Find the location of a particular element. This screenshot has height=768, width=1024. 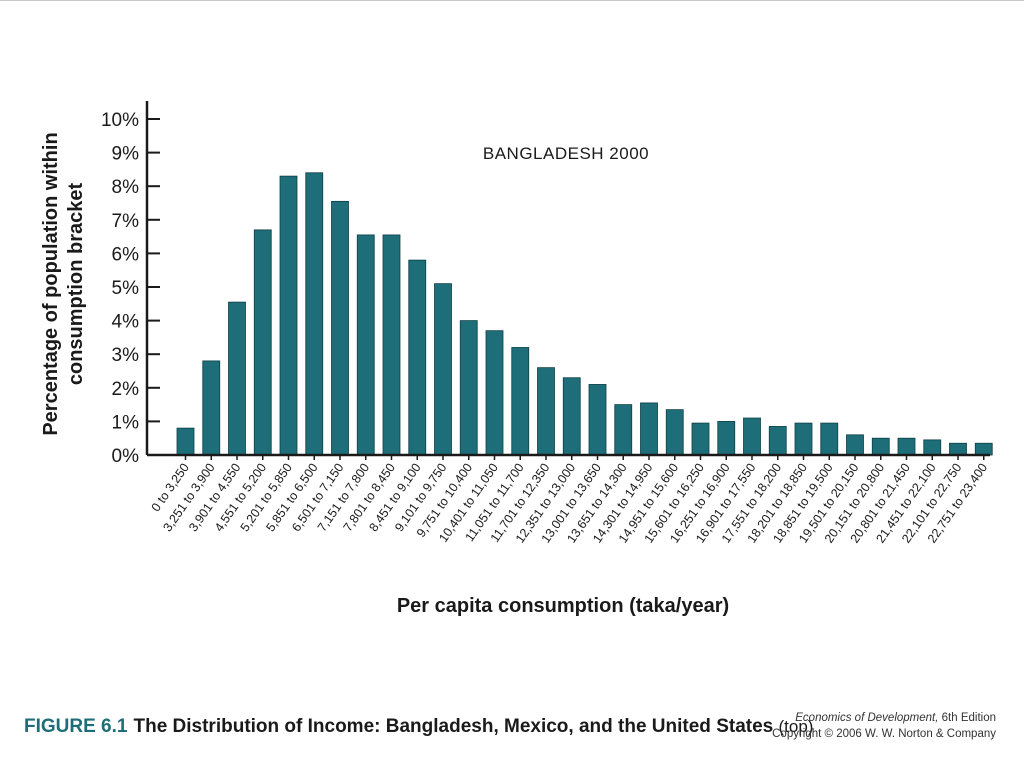

y-tick-label: 7% is located at coordinates (126, 221).